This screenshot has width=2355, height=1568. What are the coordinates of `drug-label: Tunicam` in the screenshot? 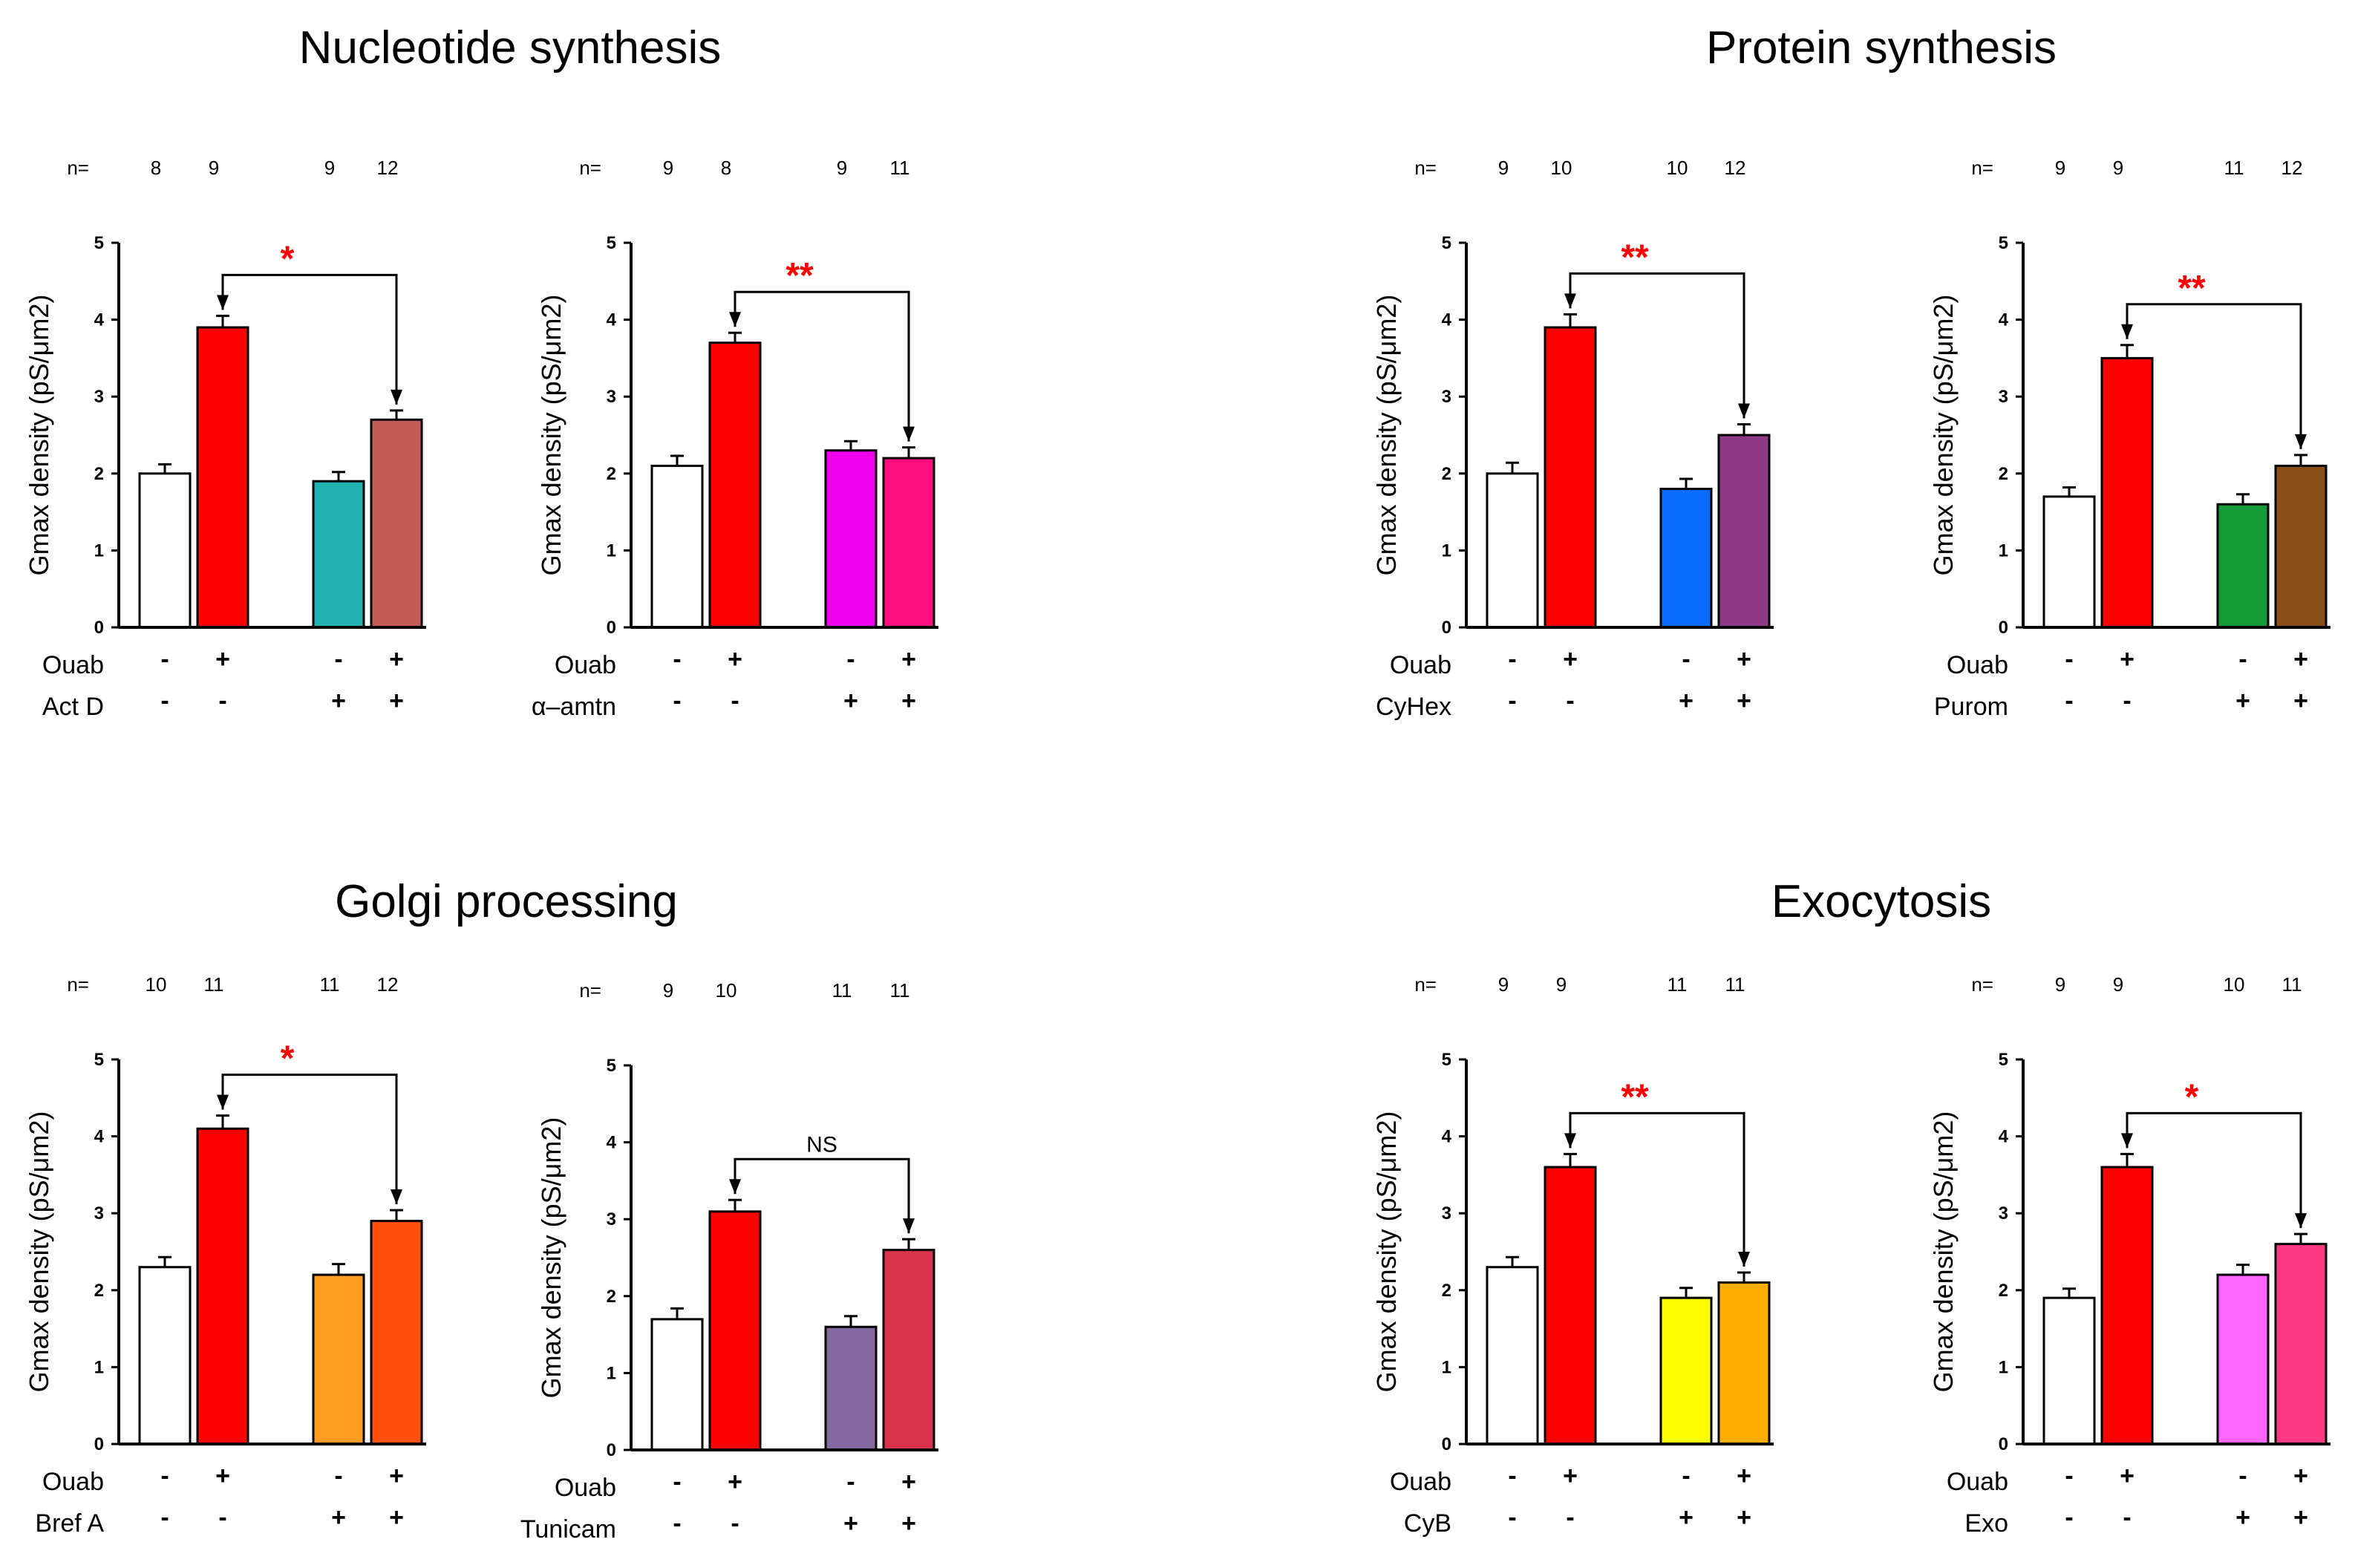 It's located at (568, 1529).